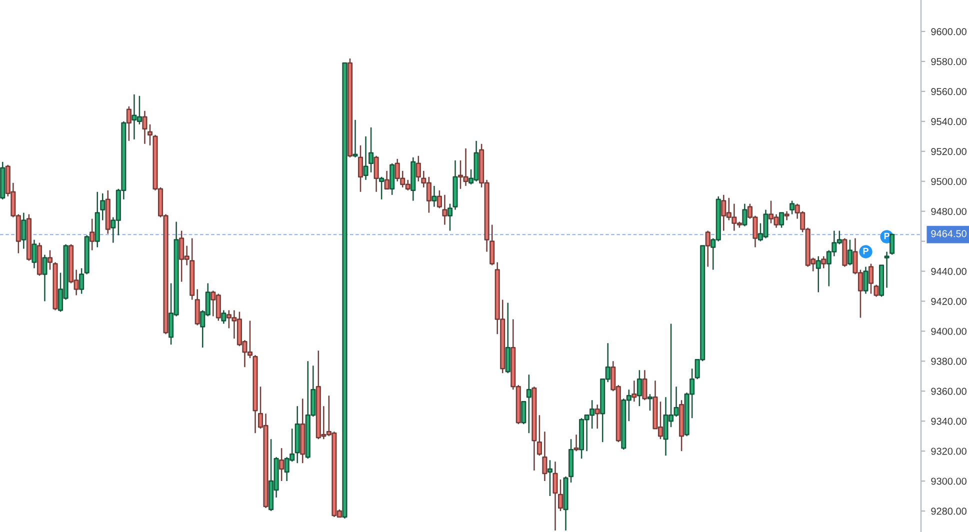  I want to click on y-tick-label: 9340.00, so click(948, 421).